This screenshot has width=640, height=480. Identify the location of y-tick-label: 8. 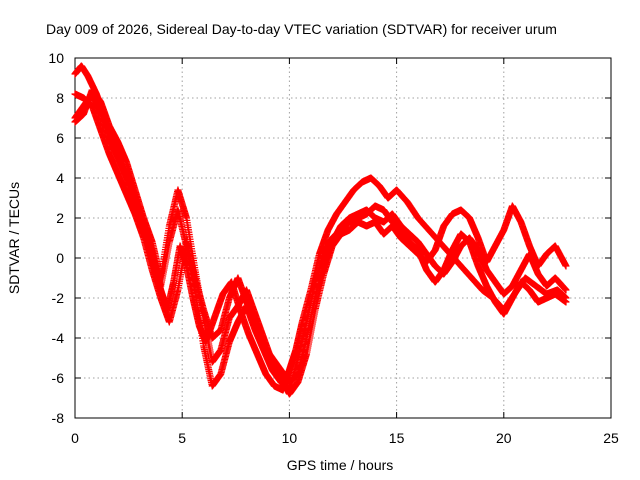
(60, 98).